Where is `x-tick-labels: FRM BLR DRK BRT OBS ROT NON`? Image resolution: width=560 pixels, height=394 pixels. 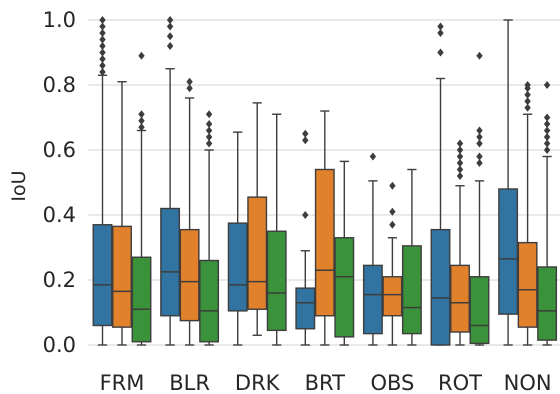
x-tick-labels: FRM BLR DRK BRT OBS ROT NON is located at coordinates (326, 382).